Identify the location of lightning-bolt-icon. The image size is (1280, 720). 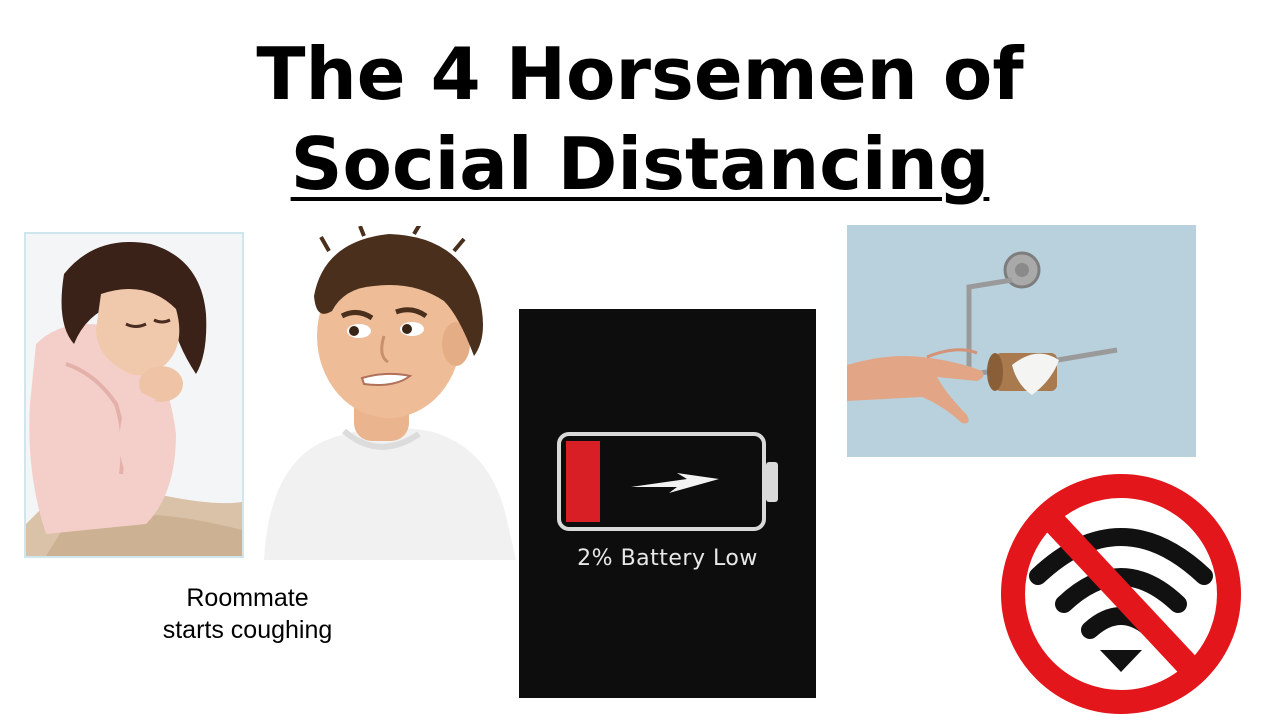
(675, 483).